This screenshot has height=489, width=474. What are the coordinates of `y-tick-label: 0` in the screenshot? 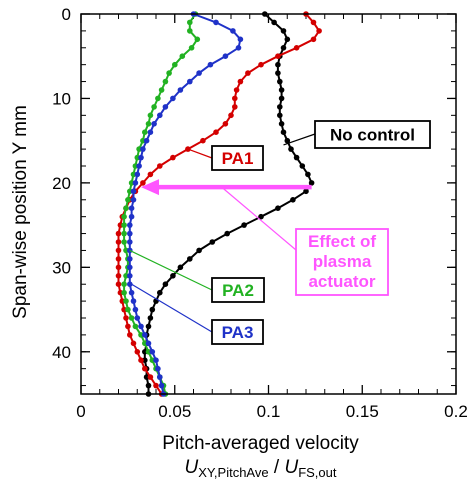 It's located at (66, 14).